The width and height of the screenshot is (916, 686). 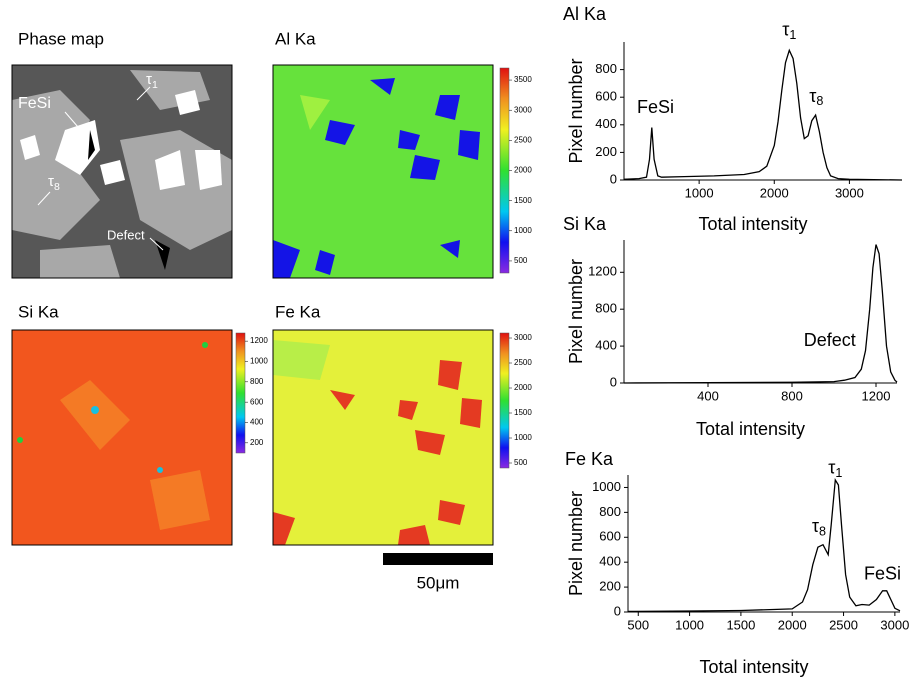 I want to click on map-annotation: τ8, so click(x=54, y=183).